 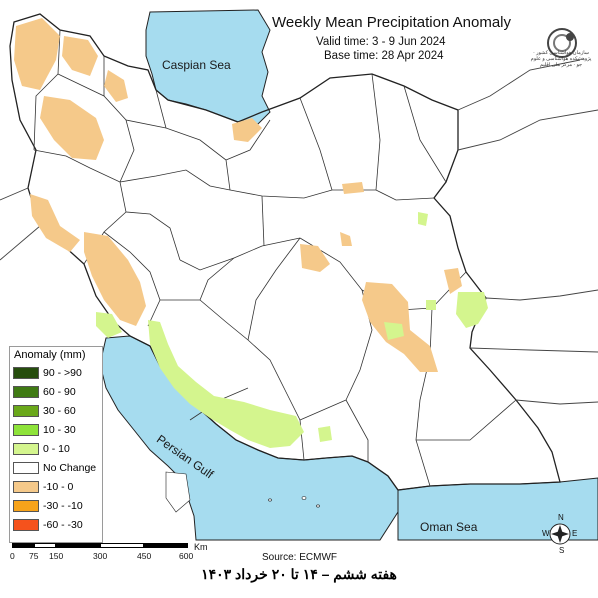 What do you see at coordinates (449, 527) in the screenshot?
I see `oman-sea-label: Oman Sea` at bounding box center [449, 527].